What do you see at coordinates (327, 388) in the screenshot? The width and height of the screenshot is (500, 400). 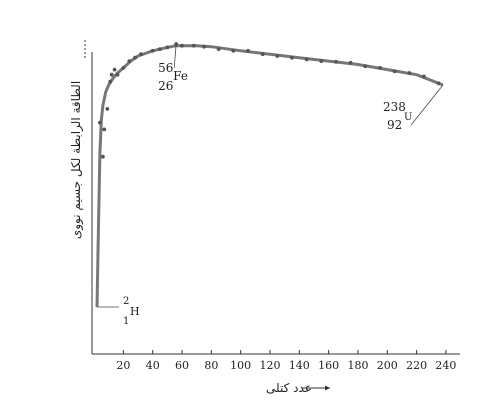 I see `x-axis-arrowhead-icon` at bounding box center [327, 388].